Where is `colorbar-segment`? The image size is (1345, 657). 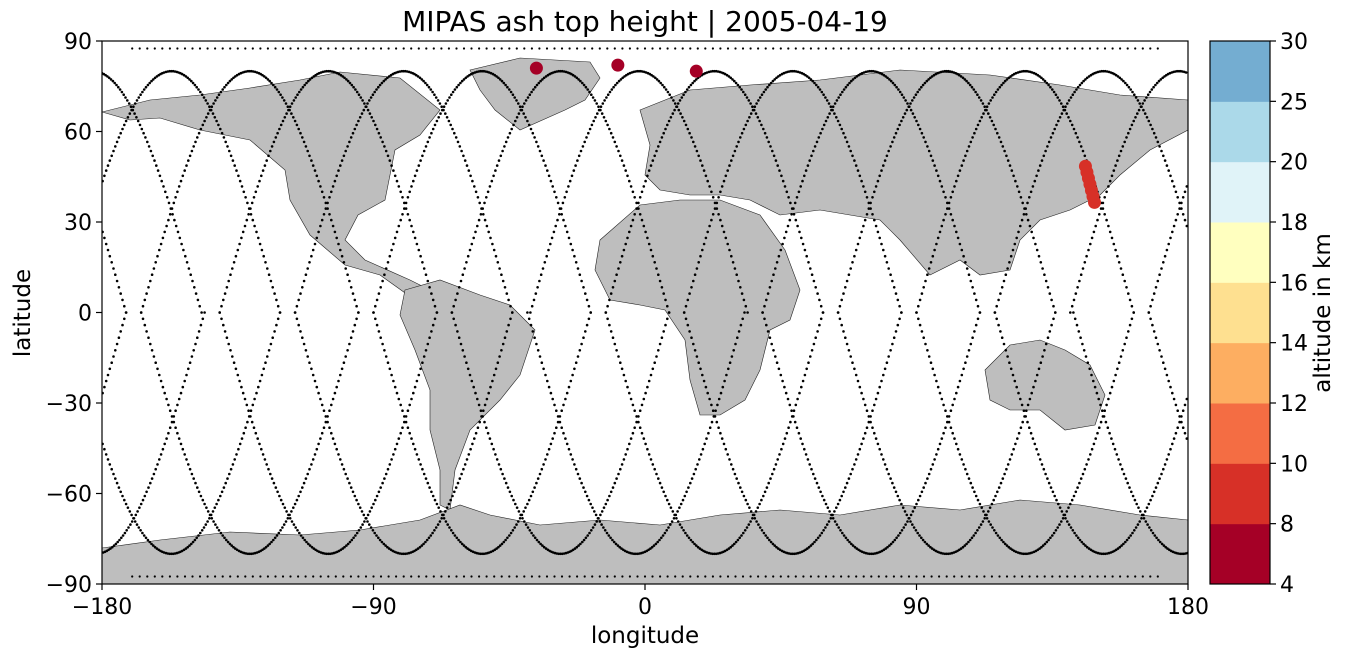 colorbar-segment is located at coordinates (1240, 554).